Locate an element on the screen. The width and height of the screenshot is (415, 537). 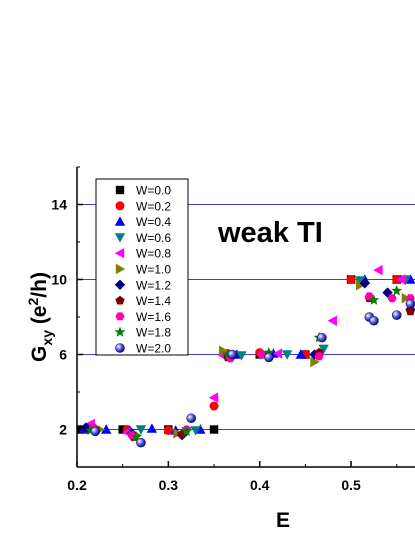
legend-entry: W=2.0 is located at coordinates (143, 349).